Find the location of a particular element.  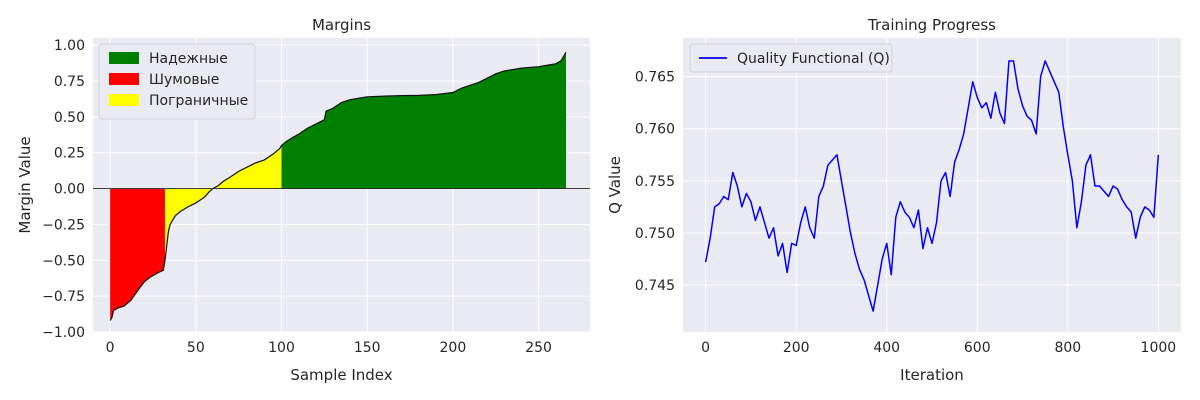

training-xlabel: Iteration is located at coordinates (932, 375).